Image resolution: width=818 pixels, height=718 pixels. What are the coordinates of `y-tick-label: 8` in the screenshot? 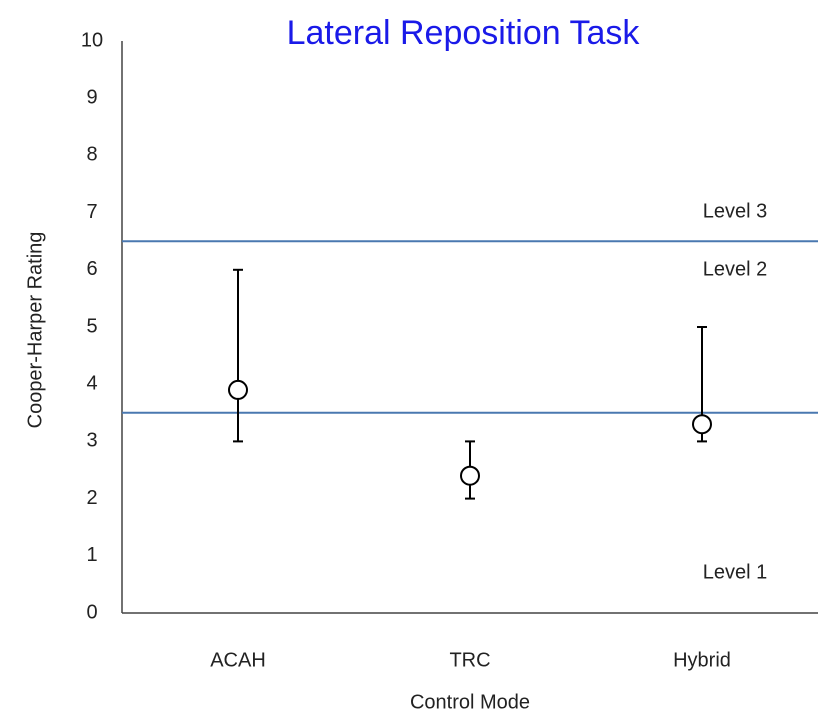 It's located at (91, 155).